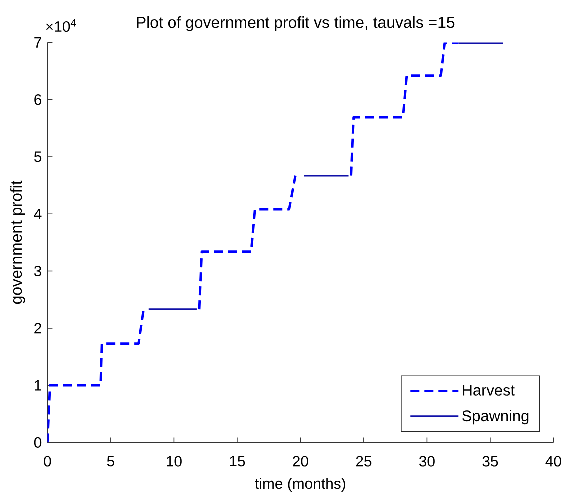  What do you see at coordinates (490, 461) in the screenshot?
I see `x-tick-label: 35` at bounding box center [490, 461].